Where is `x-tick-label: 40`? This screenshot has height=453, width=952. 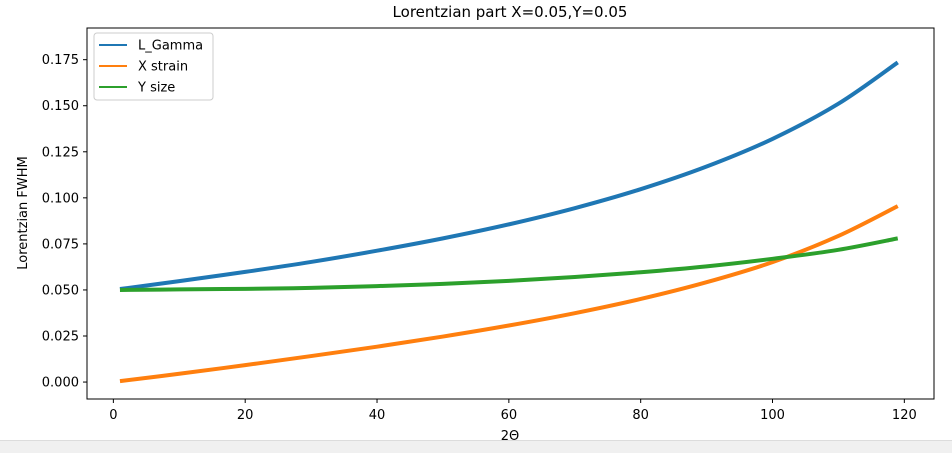 x-tick-label: 40 is located at coordinates (377, 415).